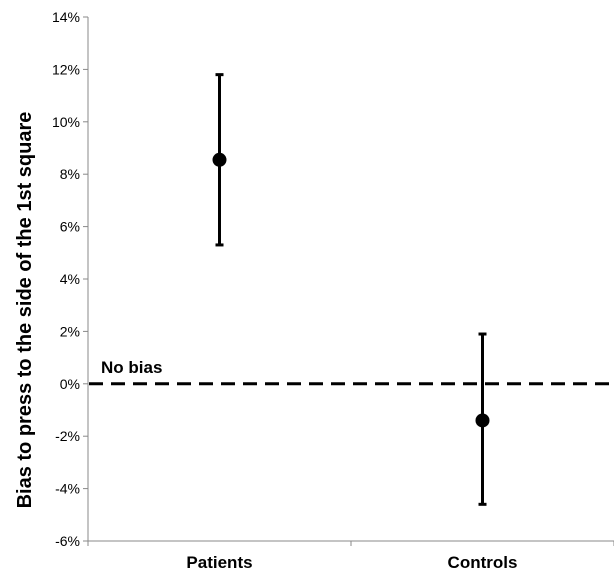 The width and height of the screenshot is (614, 582). What do you see at coordinates (66, 17) in the screenshot?
I see `y-tick-label: 14%` at bounding box center [66, 17].